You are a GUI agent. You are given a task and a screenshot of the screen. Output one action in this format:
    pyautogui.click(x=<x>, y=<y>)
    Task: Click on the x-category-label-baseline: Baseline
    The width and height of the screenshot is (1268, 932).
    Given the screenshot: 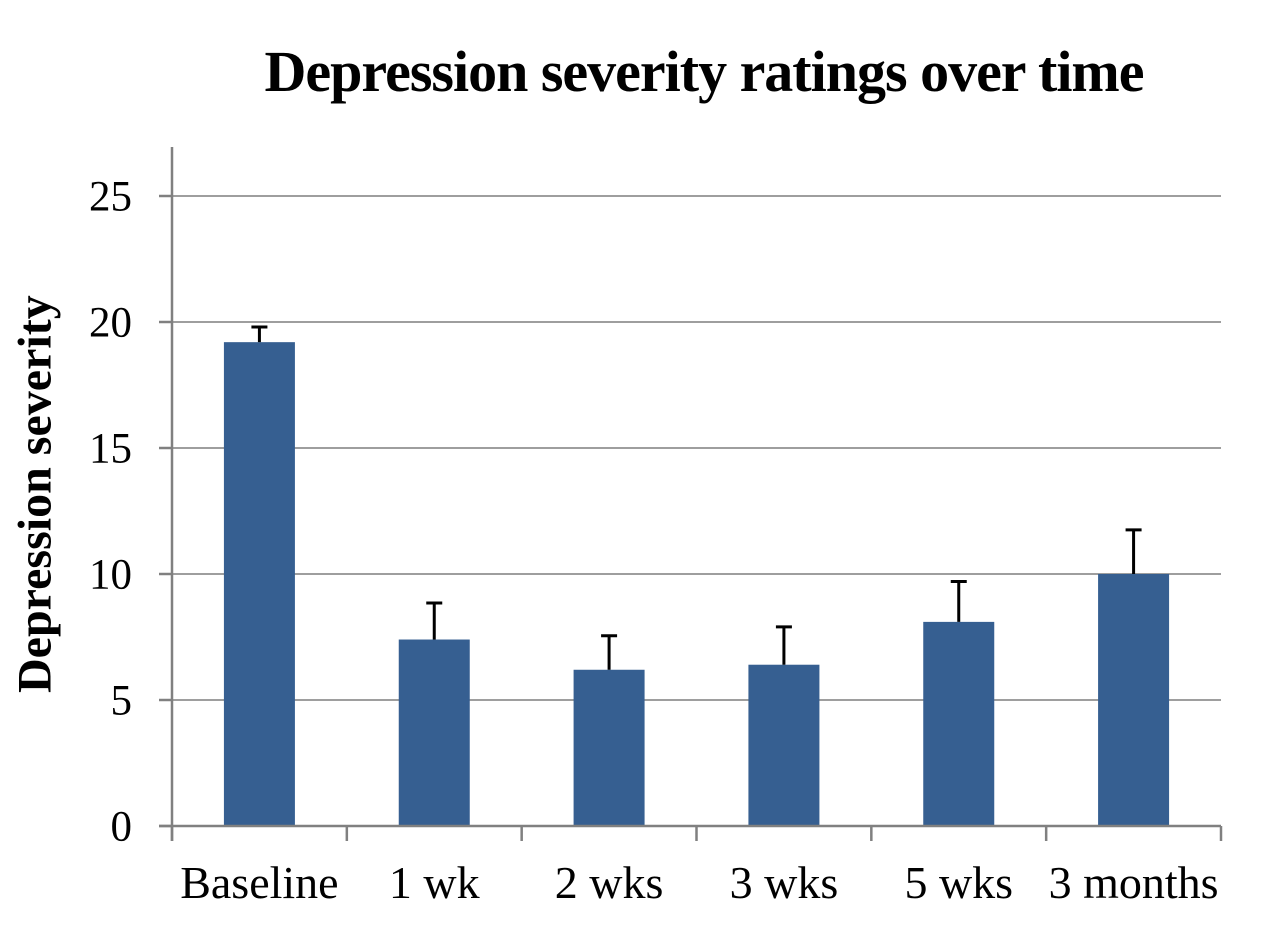 What is the action you would take?
    pyautogui.click(x=259, y=882)
    